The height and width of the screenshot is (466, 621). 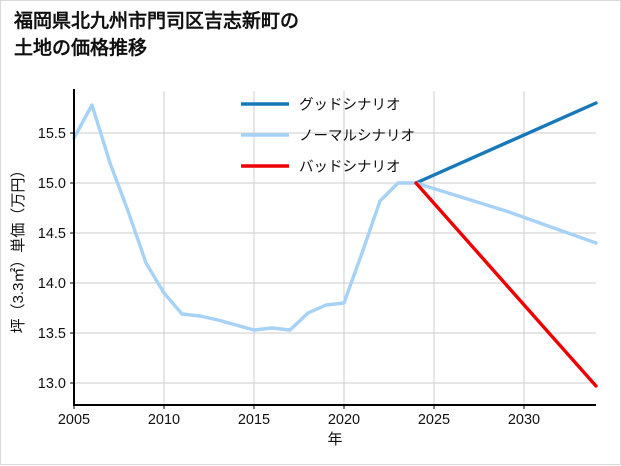 I want to click on x-axis-title: 年, so click(x=334, y=439).